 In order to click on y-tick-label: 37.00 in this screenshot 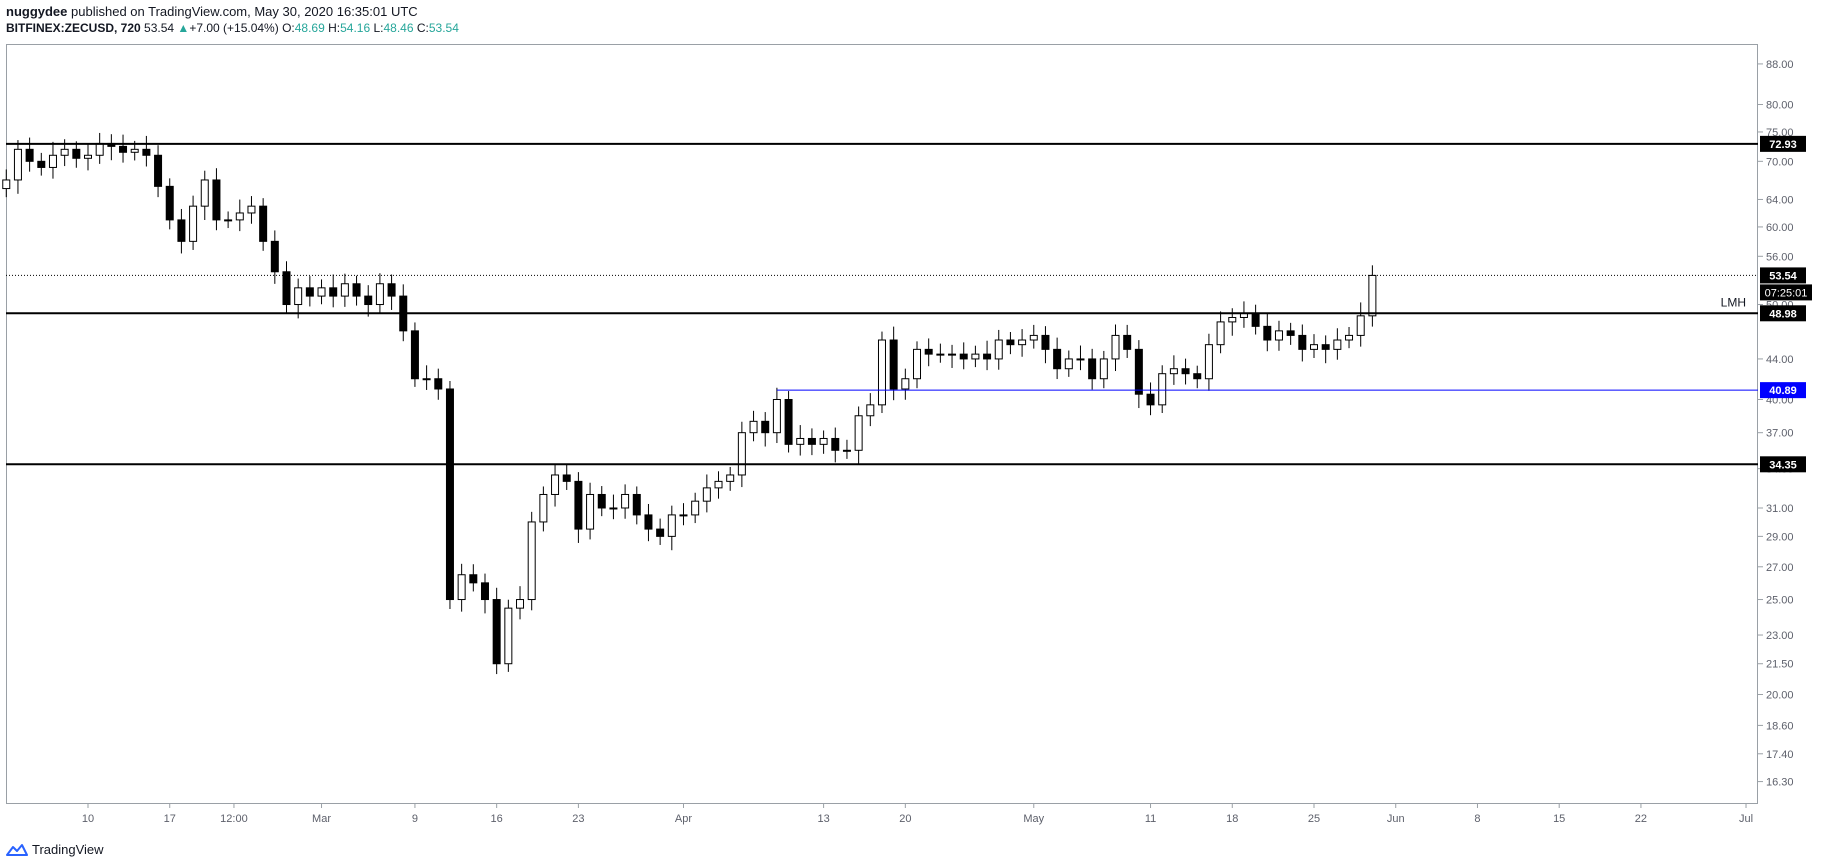, I will do `click(1780, 434)`.